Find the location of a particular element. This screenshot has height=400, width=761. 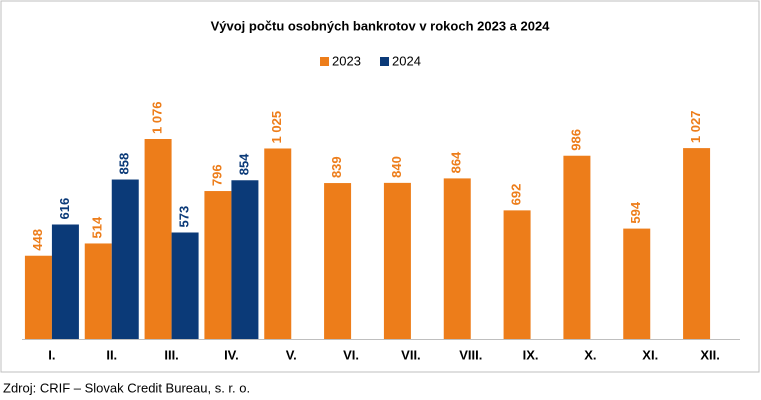

x-tick-label: III. is located at coordinates (171, 354).